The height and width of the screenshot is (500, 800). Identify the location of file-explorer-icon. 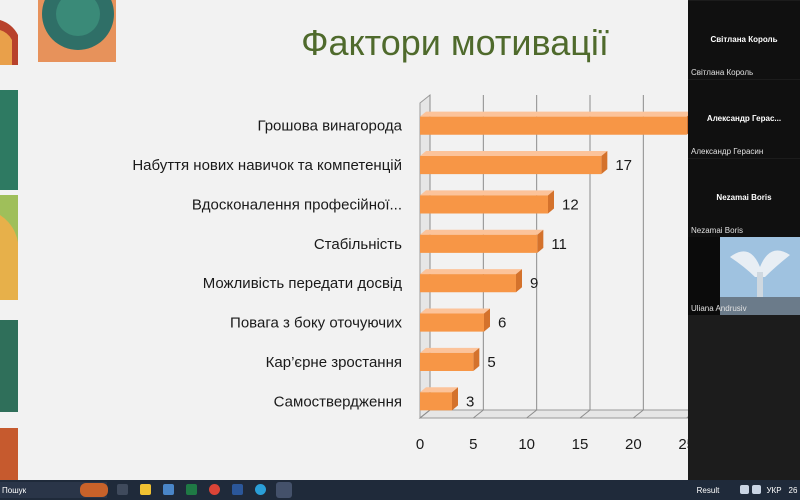
(145, 489).